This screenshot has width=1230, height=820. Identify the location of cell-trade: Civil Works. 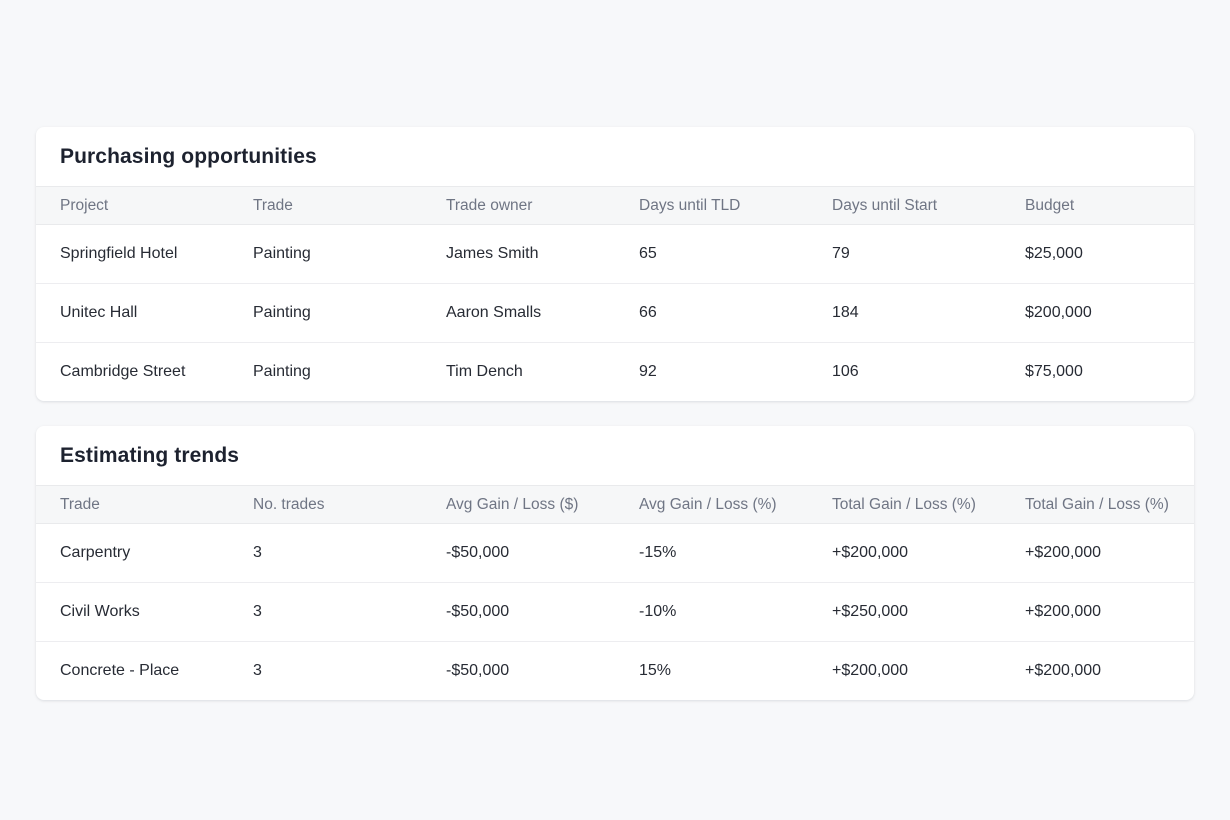
(132, 612).